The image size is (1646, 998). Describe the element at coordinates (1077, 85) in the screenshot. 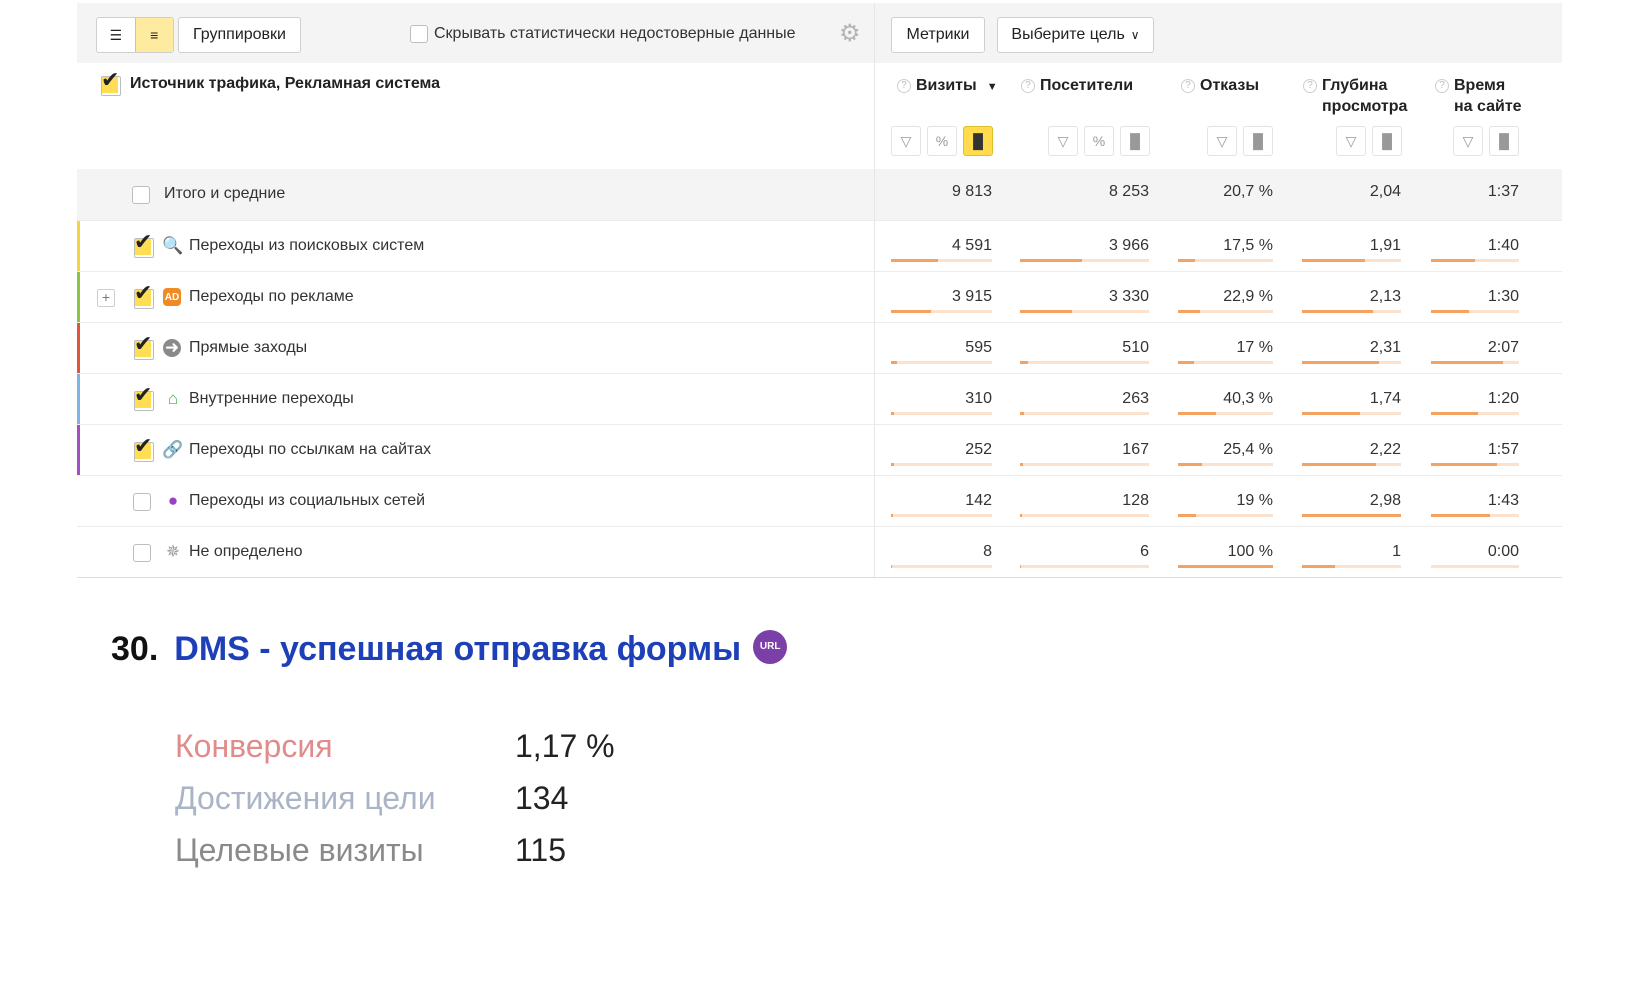

I see `metric-header-1: ? Посетители` at that location.